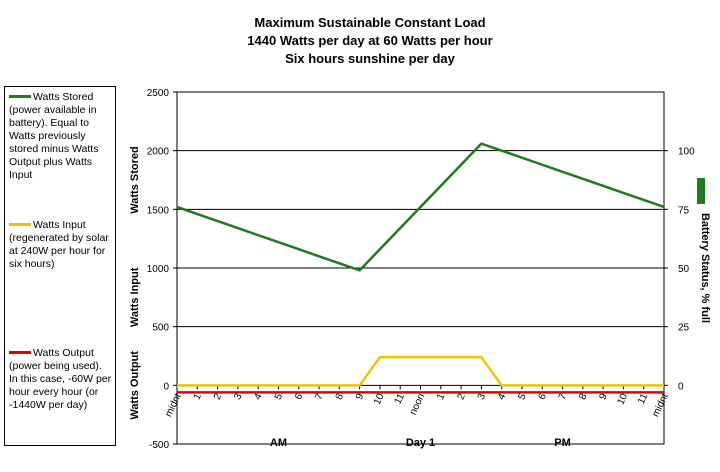 The height and width of the screenshot is (472, 720). What do you see at coordinates (20, 224) in the screenshot?
I see `legend-swatch-input` at bounding box center [20, 224].